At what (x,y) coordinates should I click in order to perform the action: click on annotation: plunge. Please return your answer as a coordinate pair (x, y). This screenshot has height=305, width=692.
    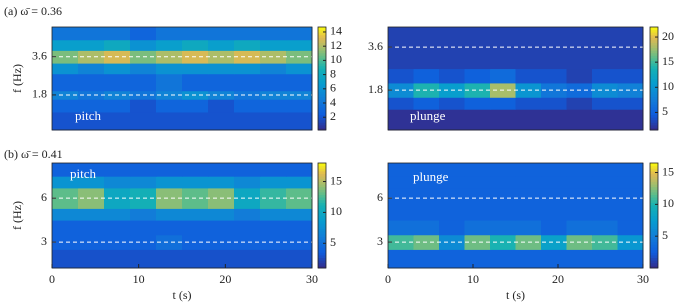
    Looking at the image, I should click on (428, 115).